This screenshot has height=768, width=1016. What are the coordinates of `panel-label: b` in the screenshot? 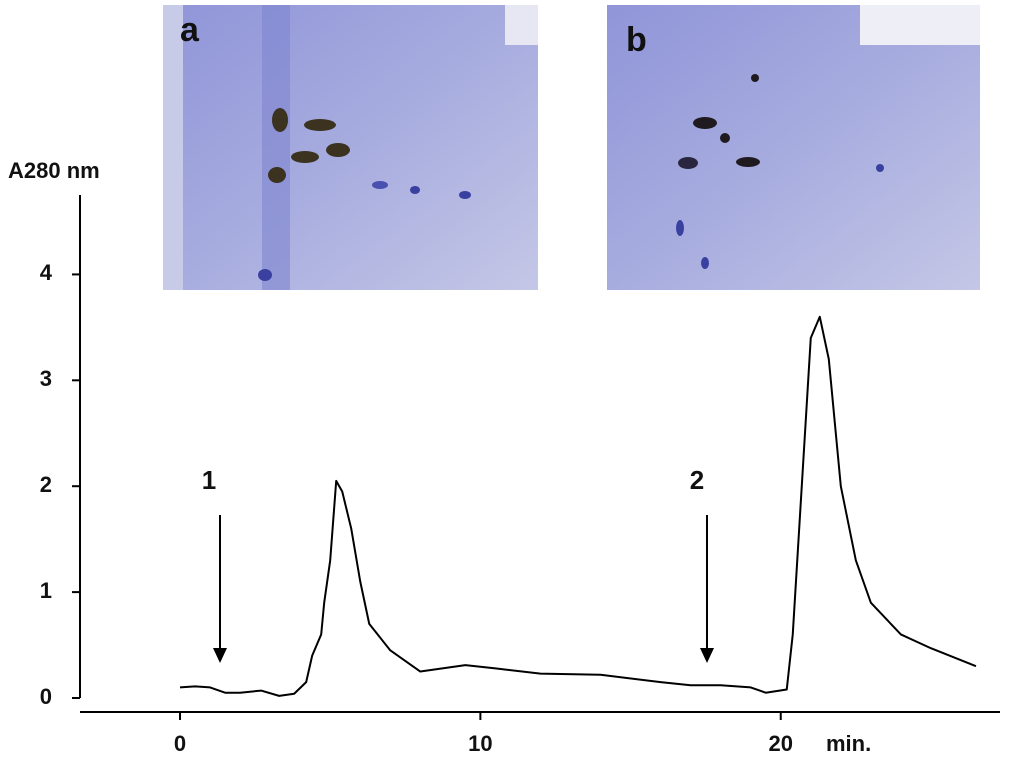 It's located at (636, 40).